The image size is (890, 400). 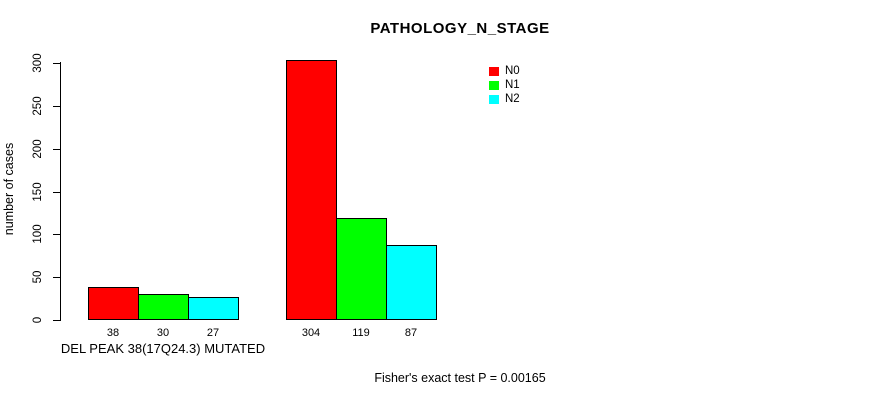 I want to click on chart-title: PATHOLOGY_N_STAGE, so click(x=460, y=28).